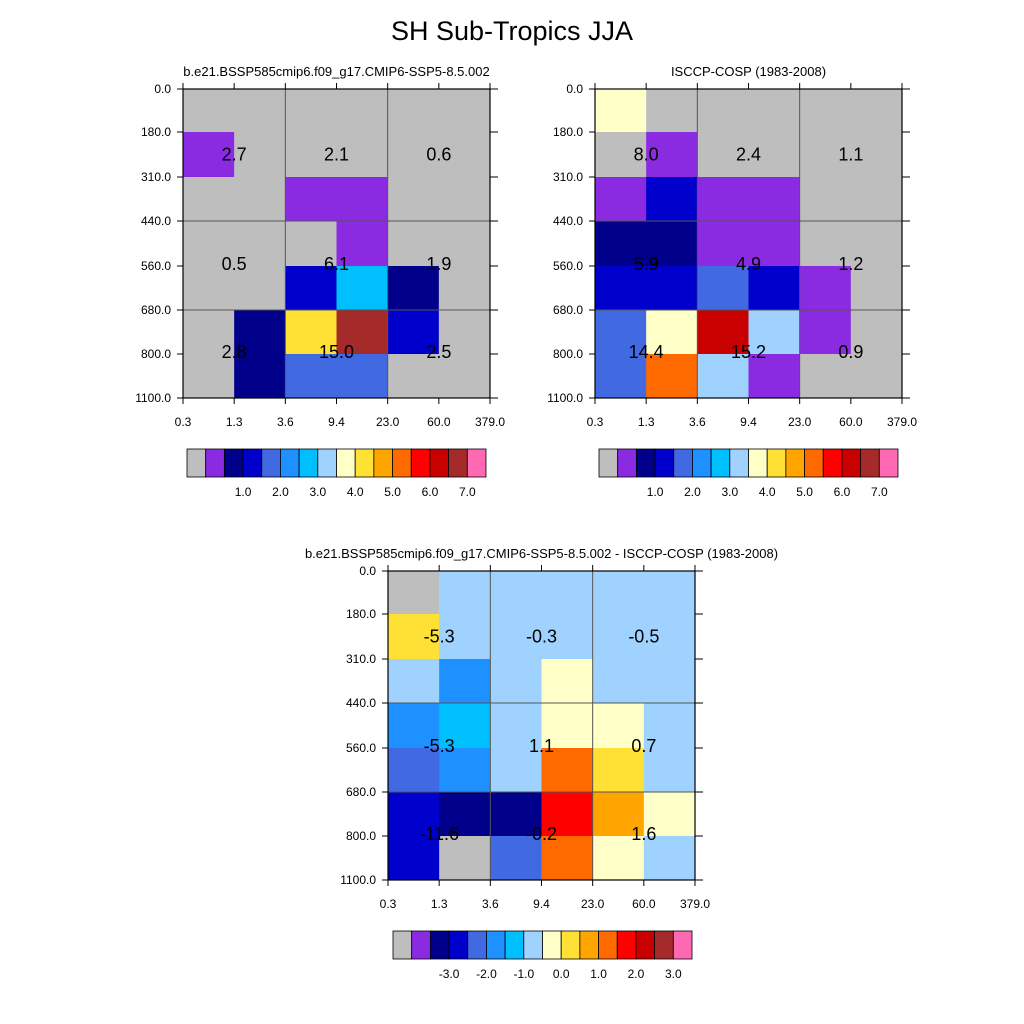  What do you see at coordinates (388, 422) in the screenshot?
I see `x-tick-label: 23.0` at bounding box center [388, 422].